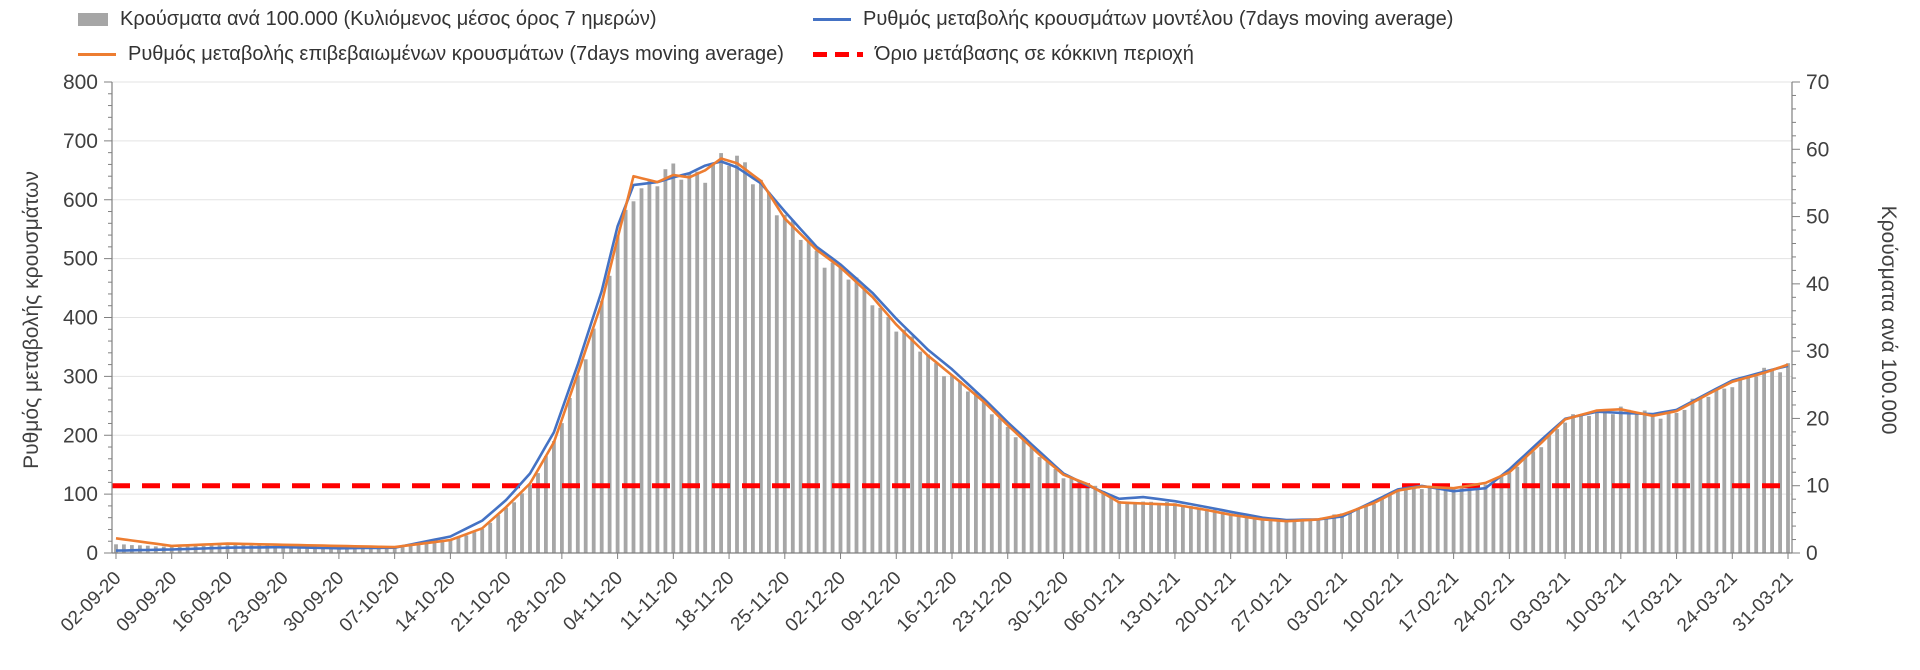 The height and width of the screenshot is (670, 1920). I want to click on svg-text: 600, so click(80, 200).